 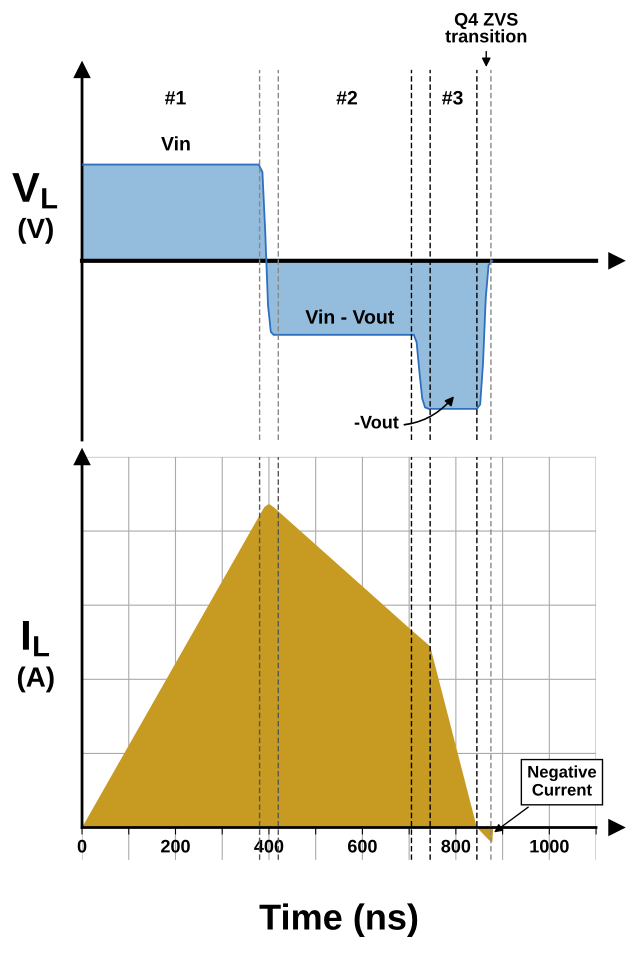 What do you see at coordinates (269, 846) in the screenshot?
I see `x-tick-label: 400` at bounding box center [269, 846].